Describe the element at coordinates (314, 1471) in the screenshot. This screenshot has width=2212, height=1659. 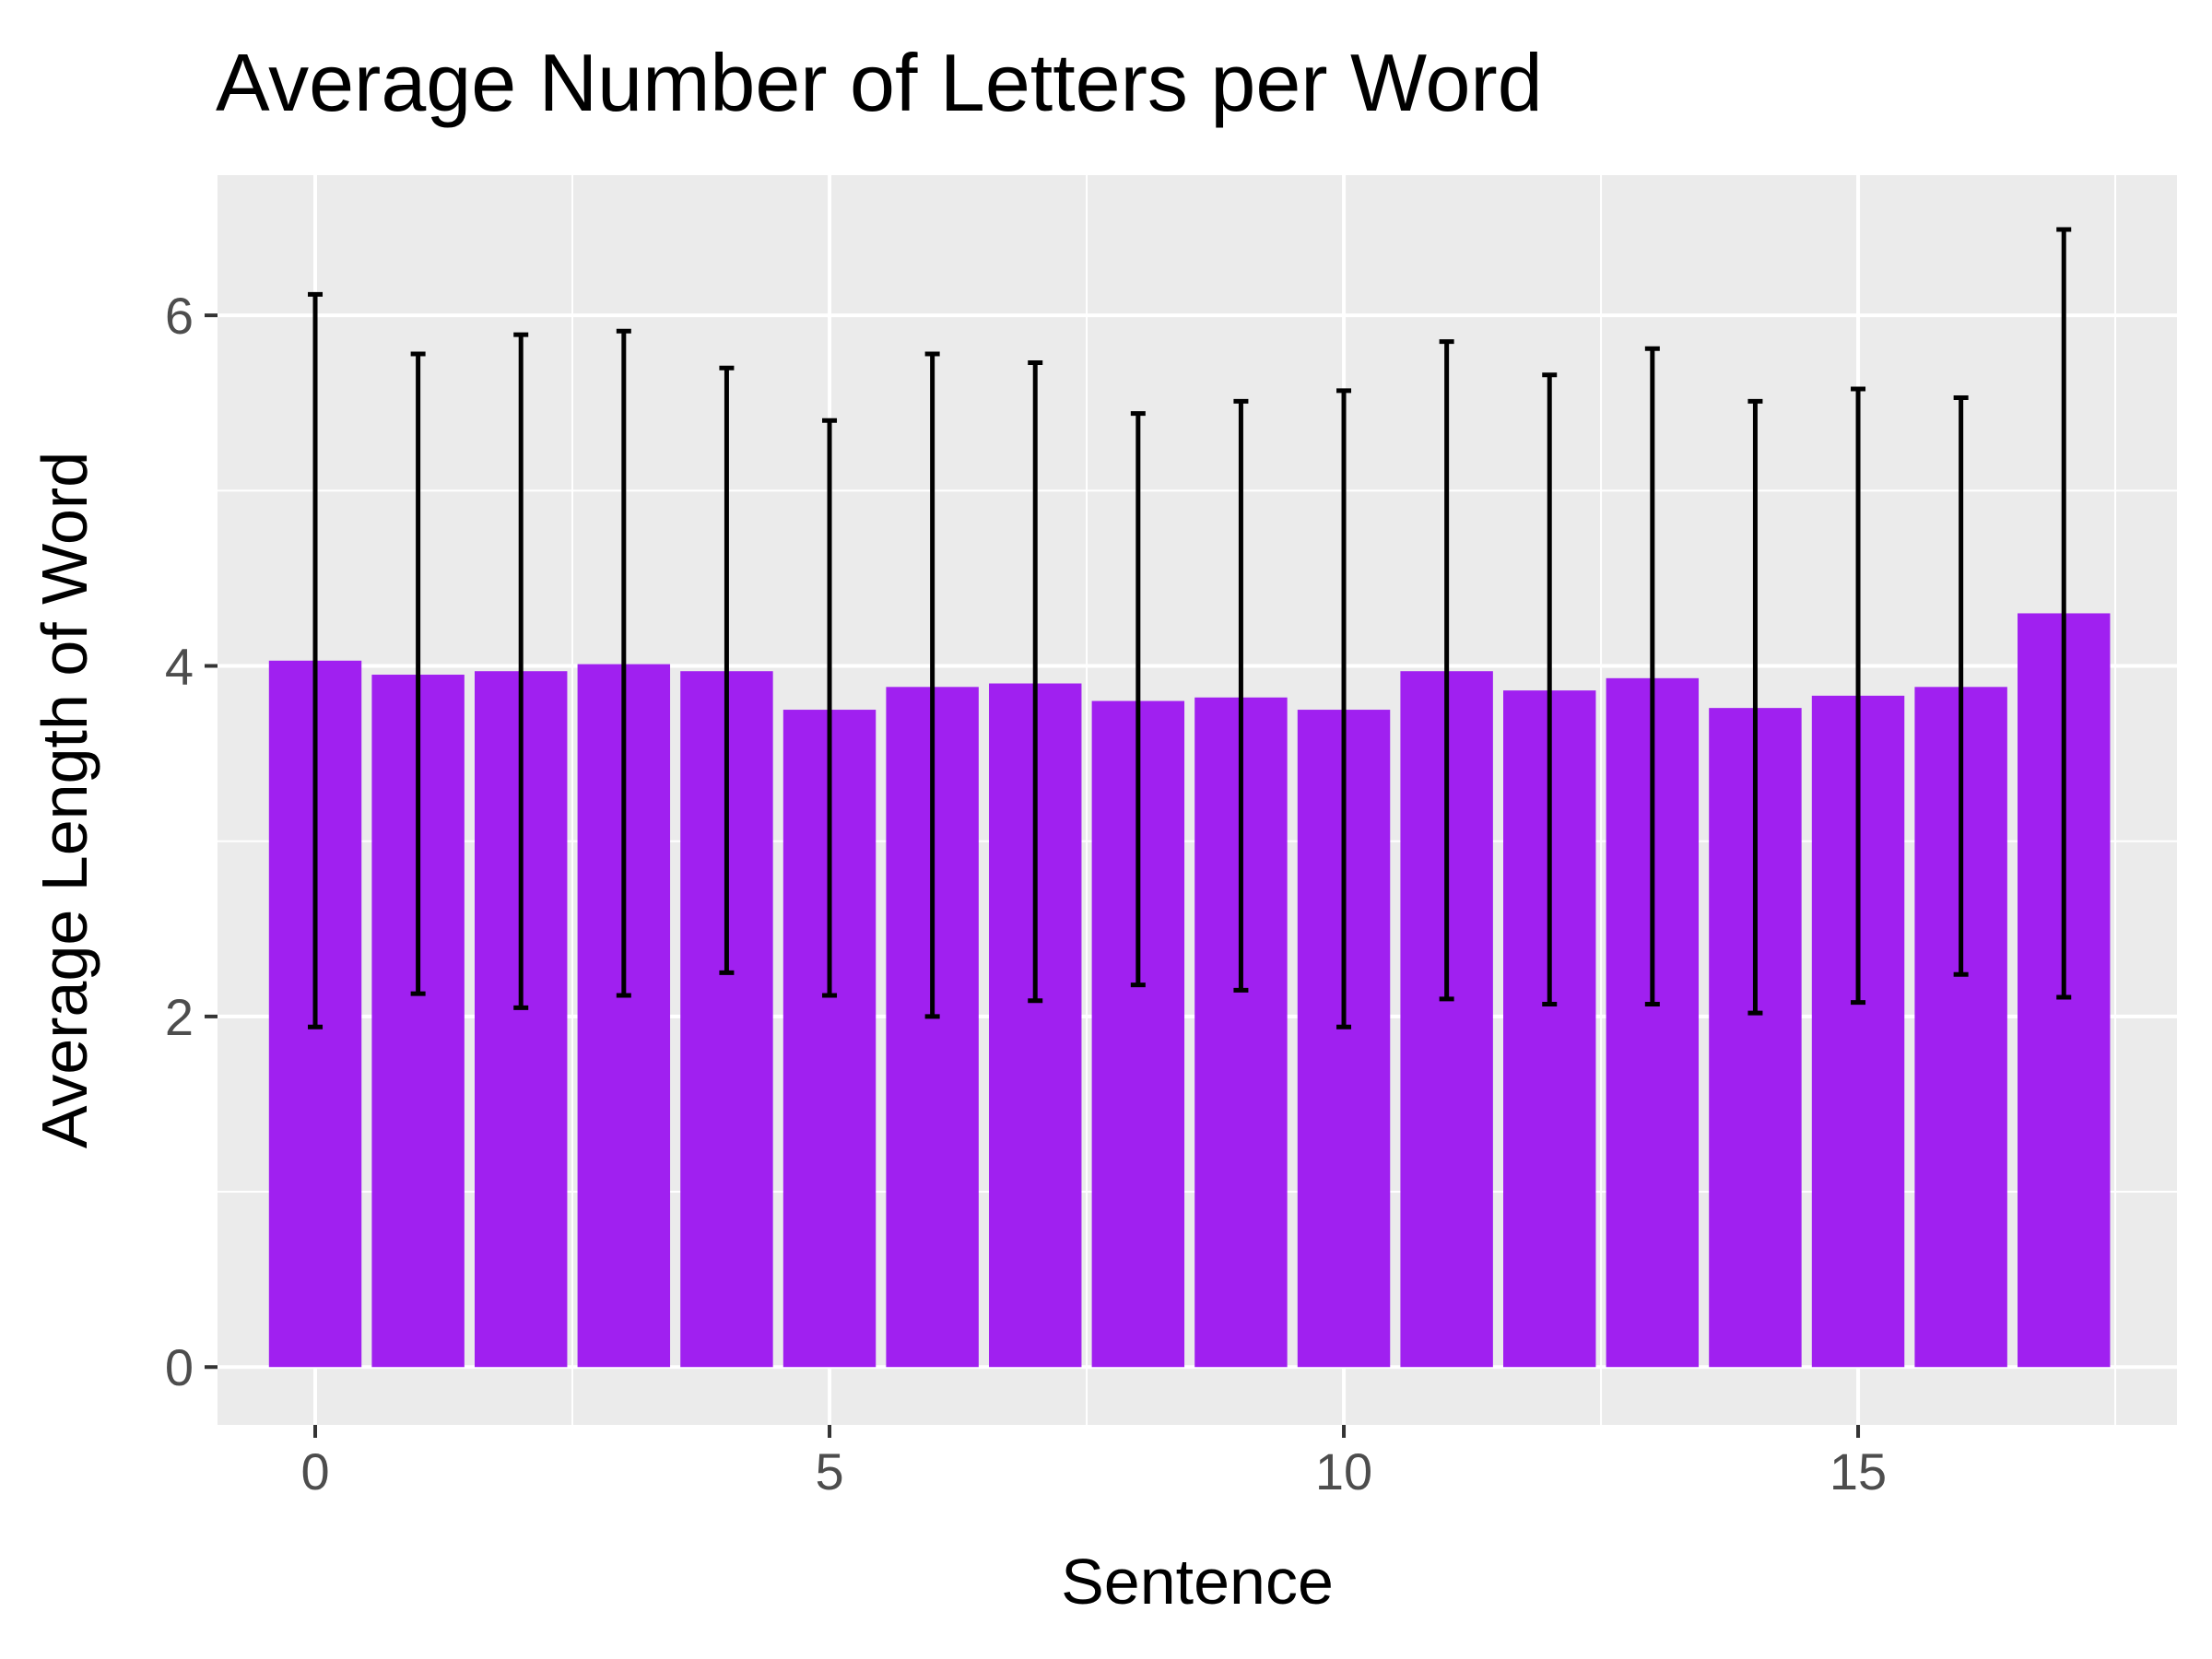
I see `x-tick-label: 0` at that location.